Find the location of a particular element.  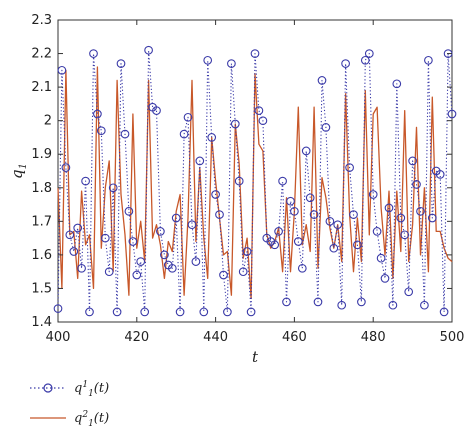

x-tick-label: 460 is located at coordinates (294, 337).